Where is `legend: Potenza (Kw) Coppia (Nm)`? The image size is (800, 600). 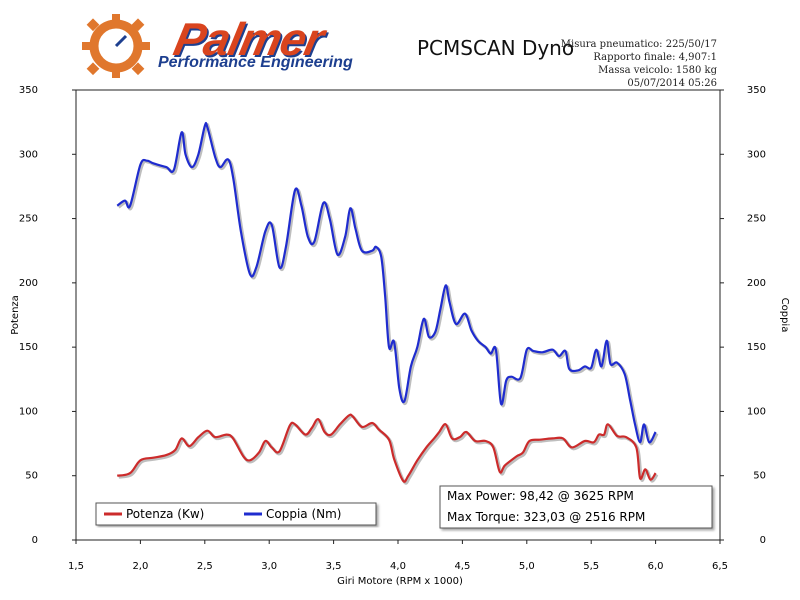 legend: Potenza (Kw) Coppia (Nm) is located at coordinates (236, 514).